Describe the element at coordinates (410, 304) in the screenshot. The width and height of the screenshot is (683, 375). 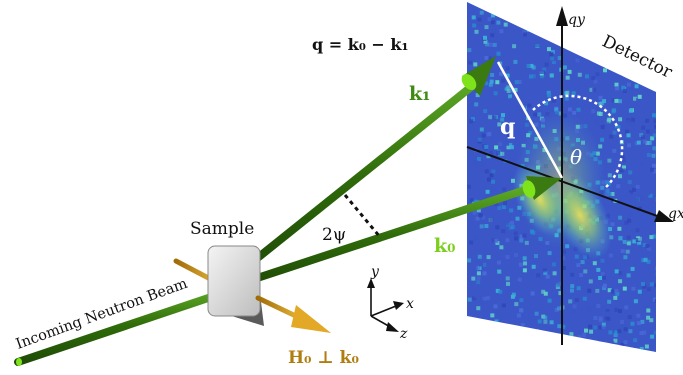
I see `x-axis-label: x` at that location.